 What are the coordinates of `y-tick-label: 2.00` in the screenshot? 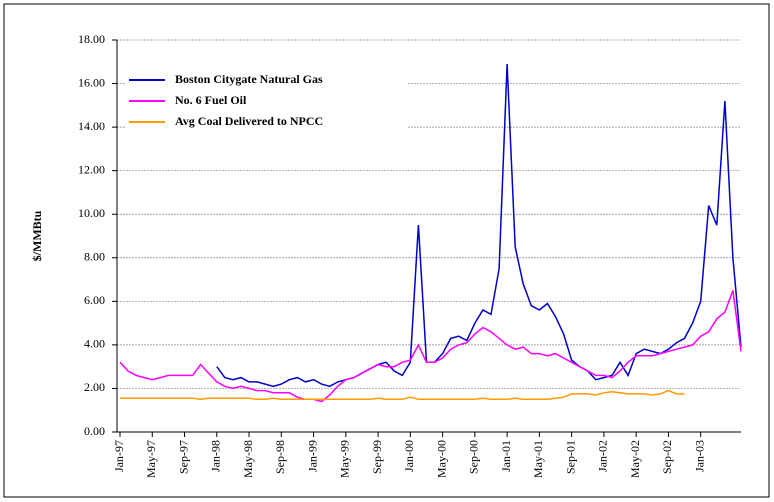 It's located at (94, 387).